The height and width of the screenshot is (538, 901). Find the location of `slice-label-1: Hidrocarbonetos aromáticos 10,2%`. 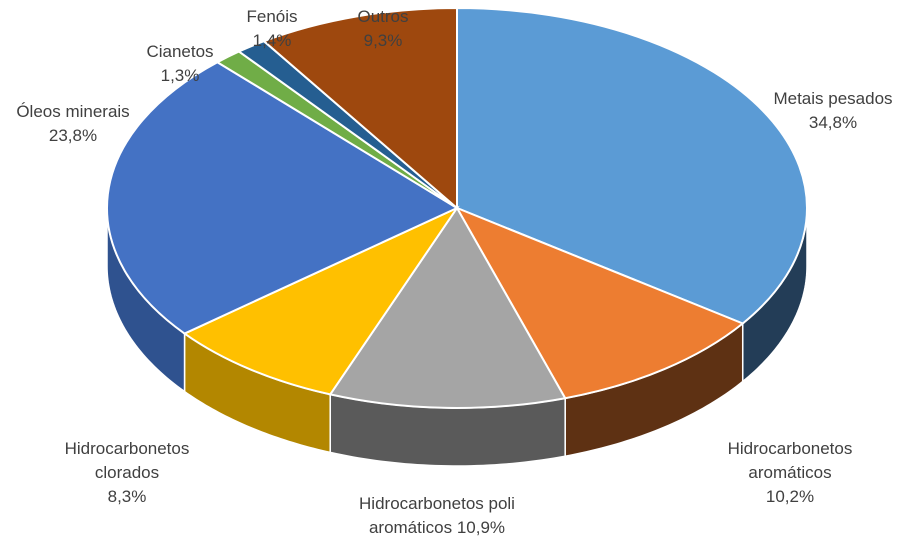

slice-label-1: Hidrocarbonetos aromáticos 10,2% is located at coordinates (790, 472).